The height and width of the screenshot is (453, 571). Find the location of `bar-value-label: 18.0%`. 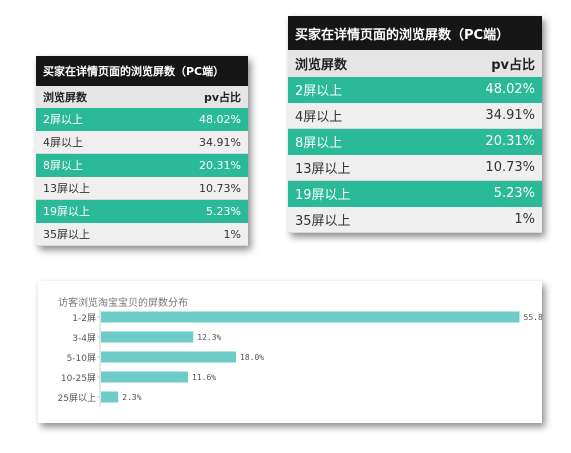

bar-value-label: 18.0% is located at coordinates (252, 357).